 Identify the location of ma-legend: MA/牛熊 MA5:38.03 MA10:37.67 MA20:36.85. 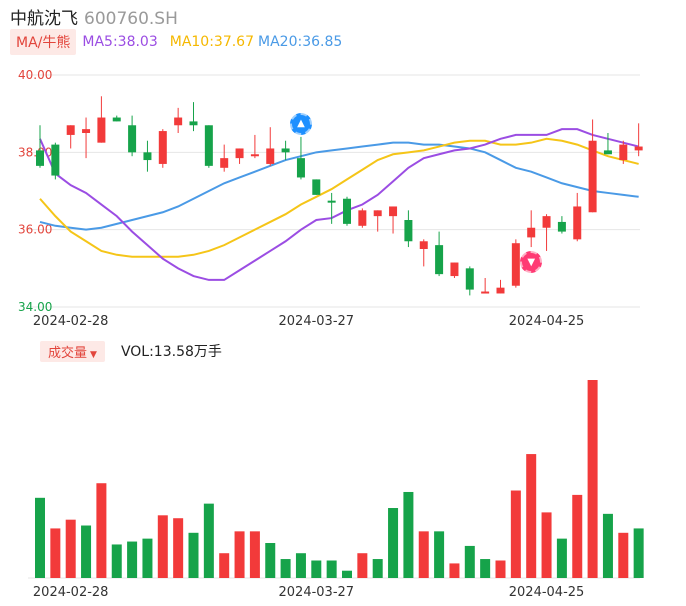
(178, 42).